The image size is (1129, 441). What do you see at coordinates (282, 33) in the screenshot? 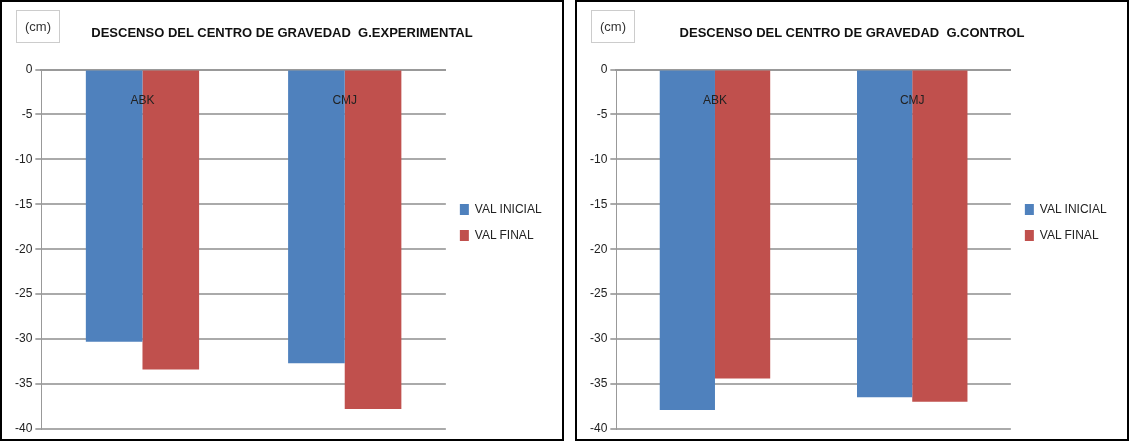
I see `chart-title: DESCENSO DEL CENTRO DE GRAVEDAD G.EXPERIMENTAL` at bounding box center [282, 33].